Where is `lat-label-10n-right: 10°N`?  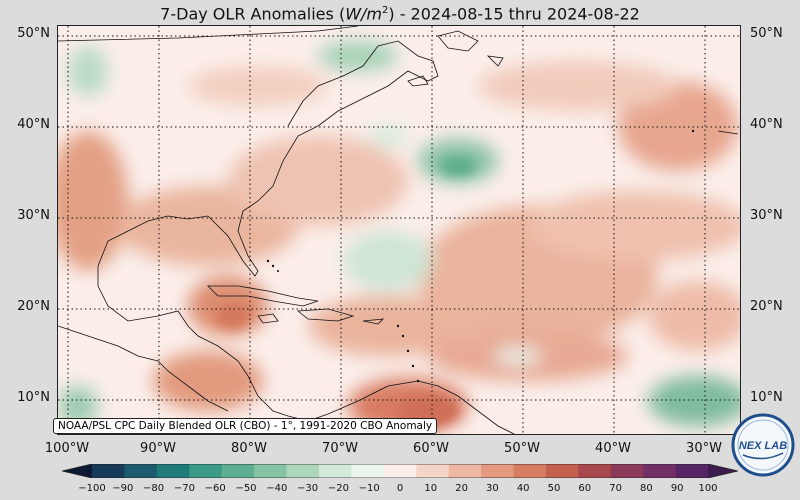
lat-label-10n-right: 10°N is located at coordinates (766, 397).